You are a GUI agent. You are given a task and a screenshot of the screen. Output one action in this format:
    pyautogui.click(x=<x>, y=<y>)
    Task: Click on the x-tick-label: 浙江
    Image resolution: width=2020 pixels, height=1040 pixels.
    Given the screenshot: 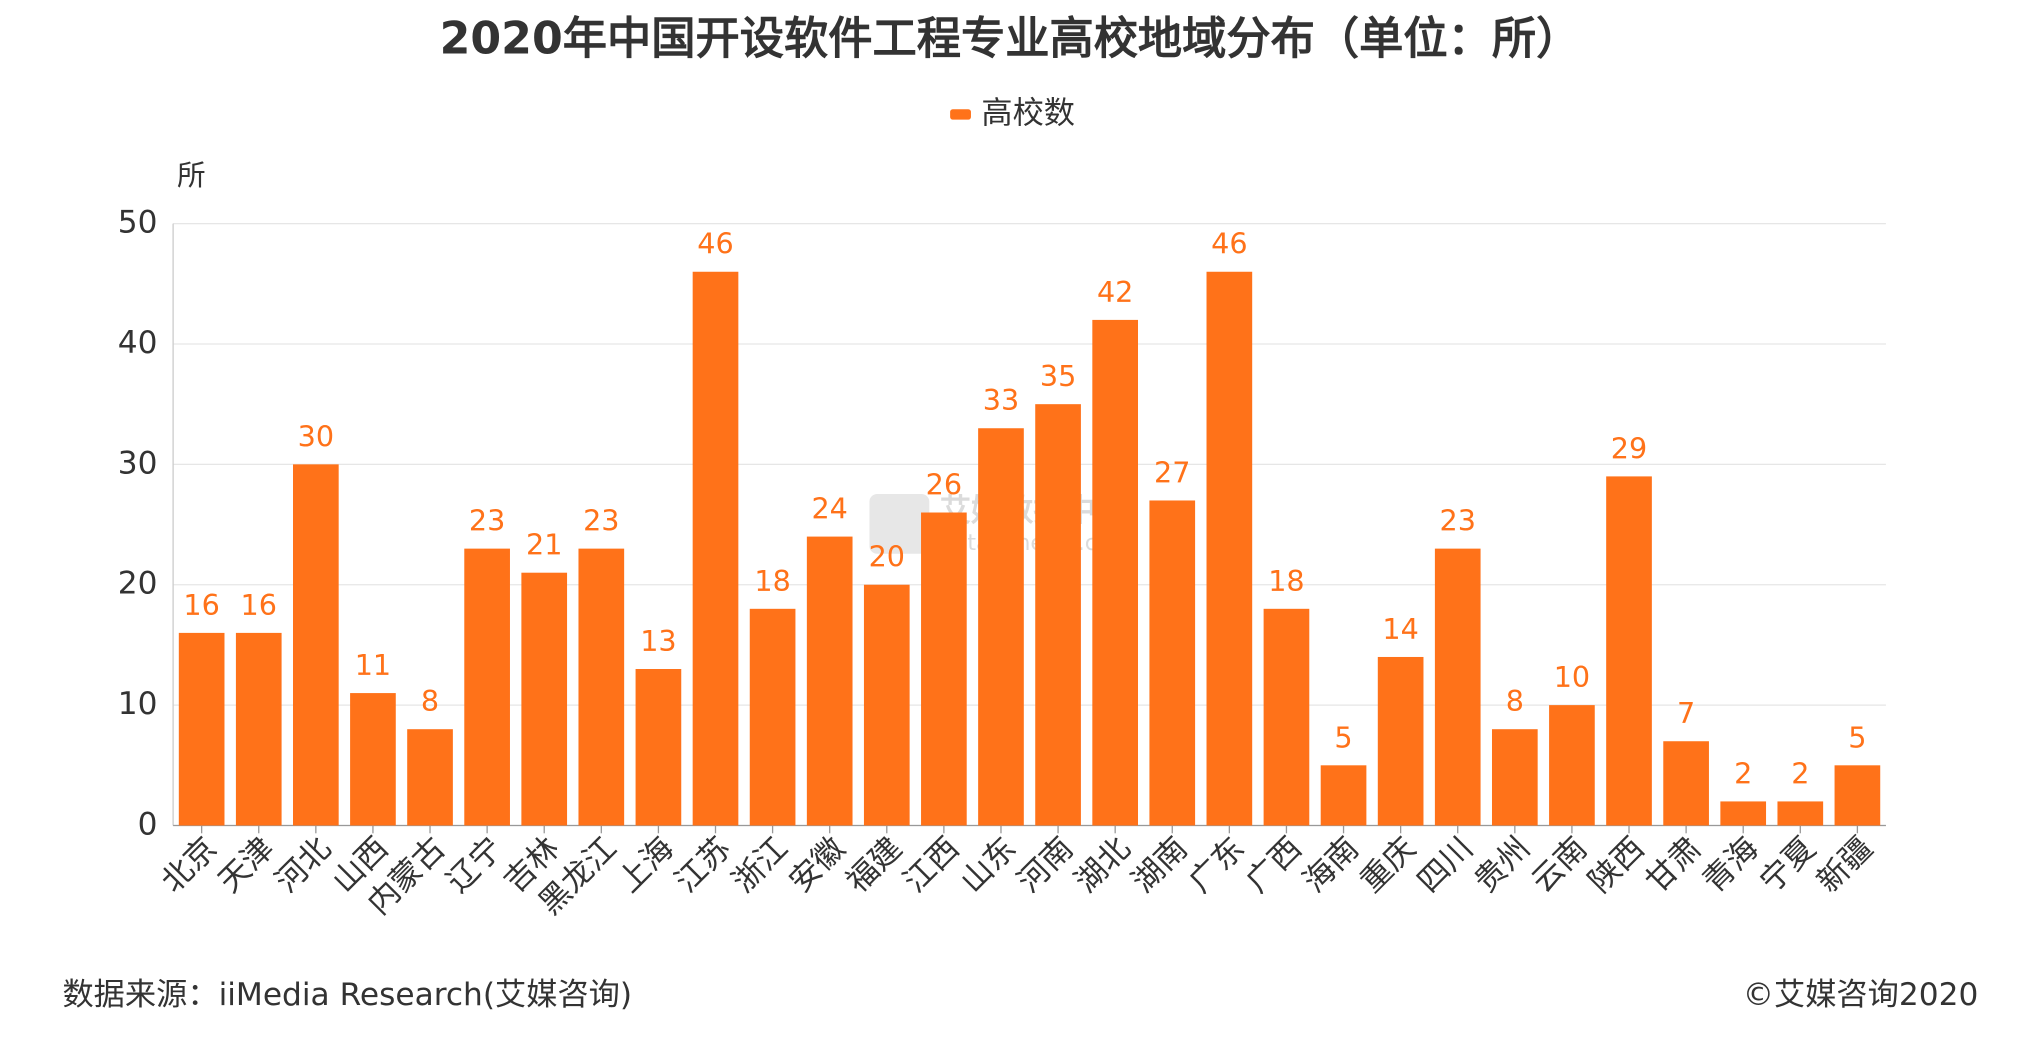 What is the action you would take?
    pyautogui.click(x=760, y=865)
    